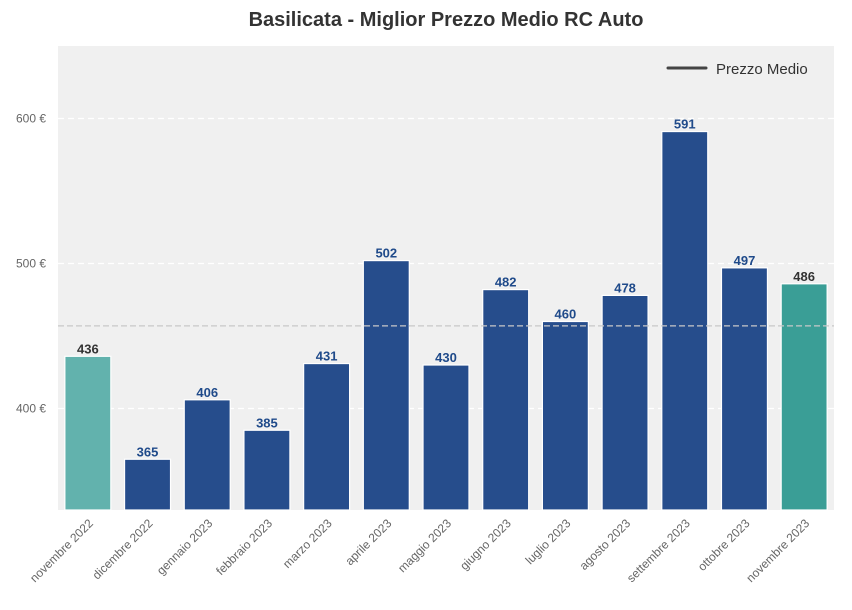  What do you see at coordinates (369, 542) in the screenshot?
I see `x-tick-label: aprile 2023` at bounding box center [369, 542].